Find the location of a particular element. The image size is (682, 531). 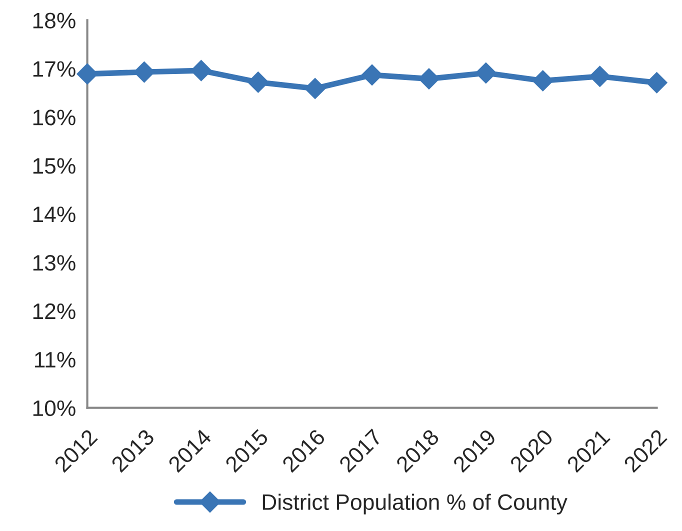

y-tick-label: 11% is located at coordinates (55, 360).